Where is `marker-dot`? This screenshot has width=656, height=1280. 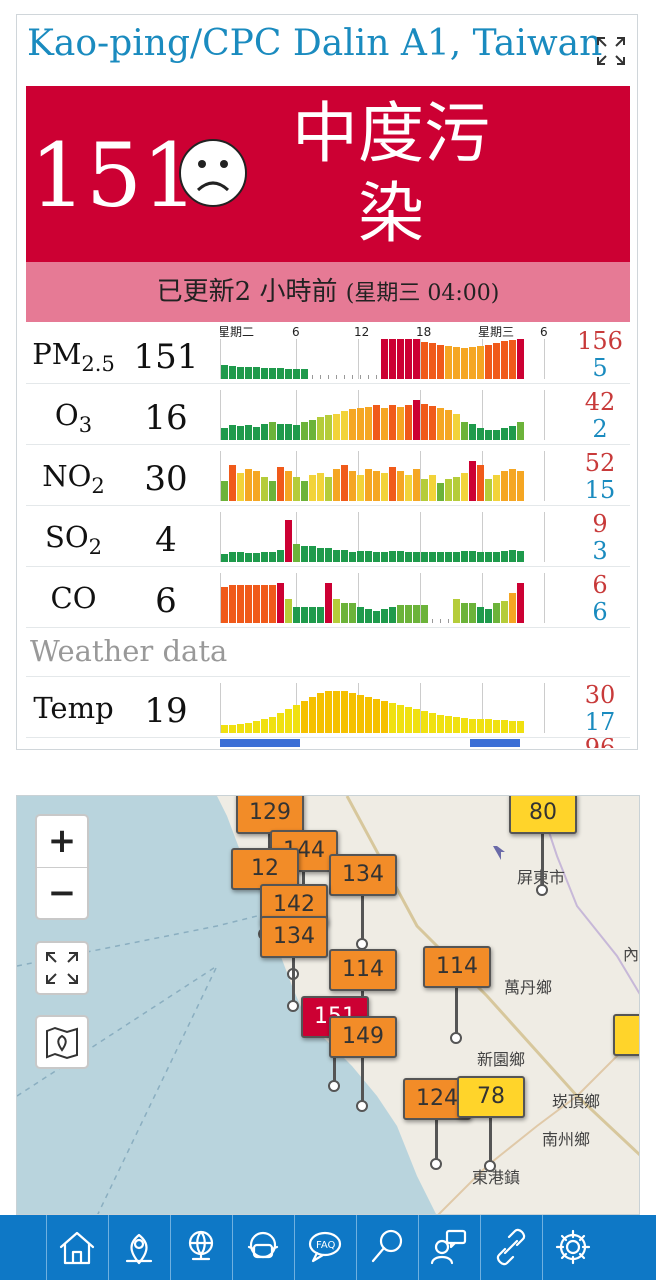 marker-dot is located at coordinates (293, 1006).